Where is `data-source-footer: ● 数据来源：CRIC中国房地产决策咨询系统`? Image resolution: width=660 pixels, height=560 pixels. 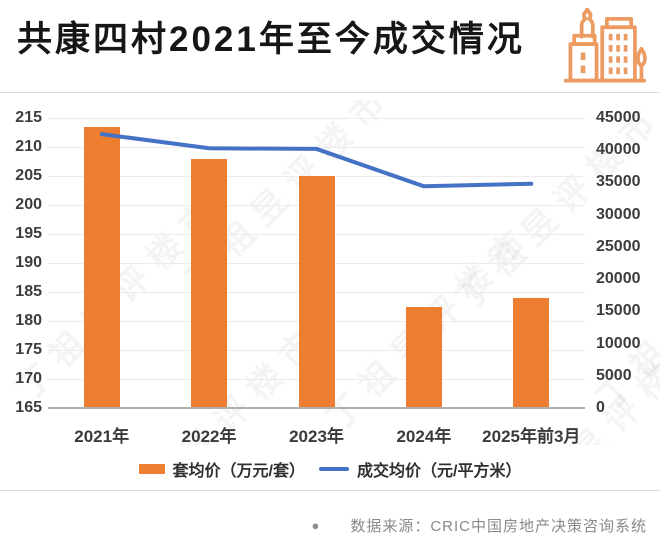
data-source-footer: ● 数据来源：CRIC中国房地产决策咨询系统 is located at coordinates (479, 525).